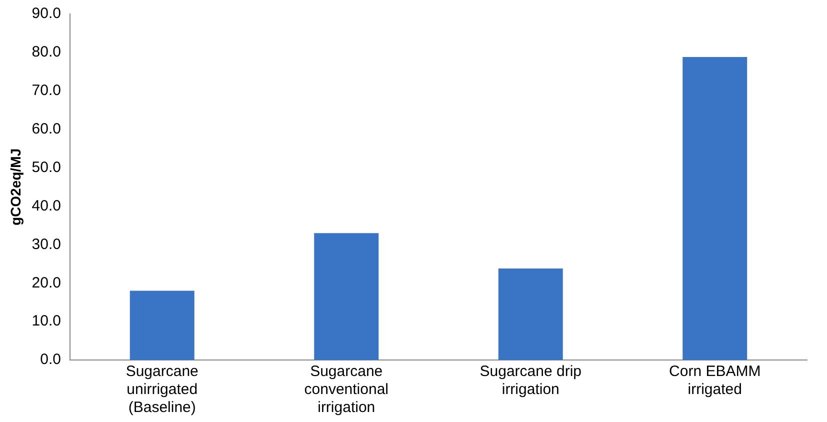 The height and width of the screenshot is (422, 827). I want to click on x-tick-label: Sugarcane drip irrigation, so click(531, 380).